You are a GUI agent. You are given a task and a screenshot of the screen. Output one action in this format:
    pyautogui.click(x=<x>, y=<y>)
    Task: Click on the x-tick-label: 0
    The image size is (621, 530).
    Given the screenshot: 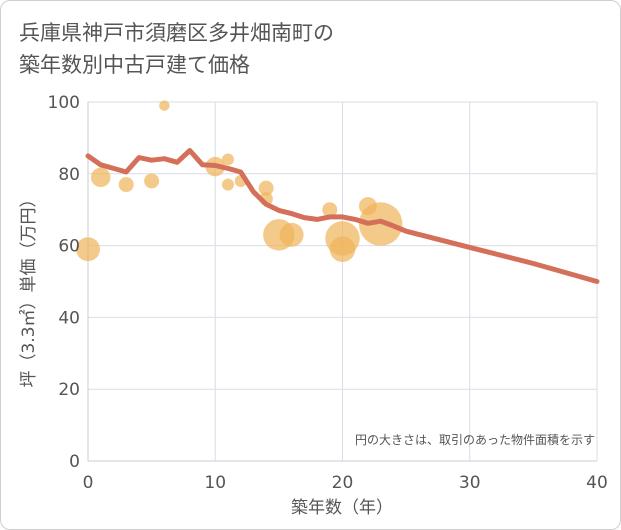 What is the action you would take?
    pyautogui.click(x=88, y=483)
    